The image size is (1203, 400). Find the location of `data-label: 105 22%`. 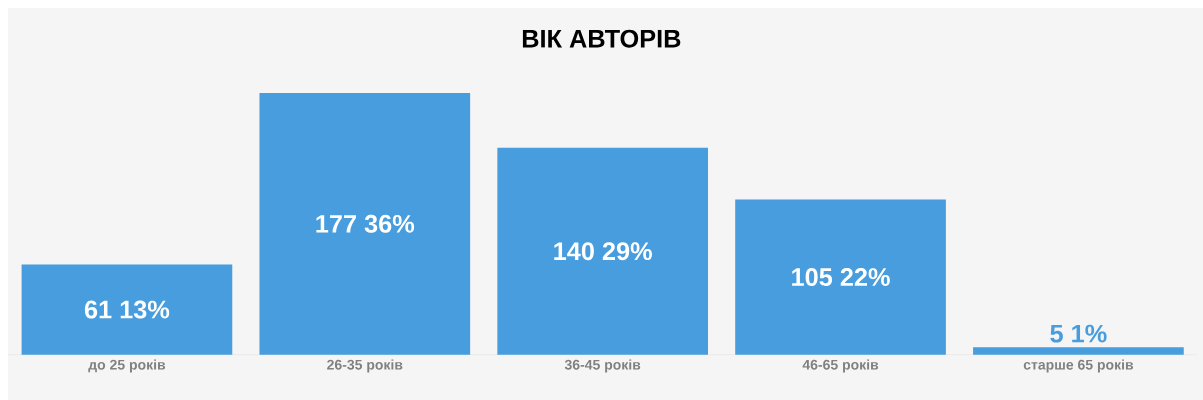

data-label: 105 22% is located at coordinates (841, 277).